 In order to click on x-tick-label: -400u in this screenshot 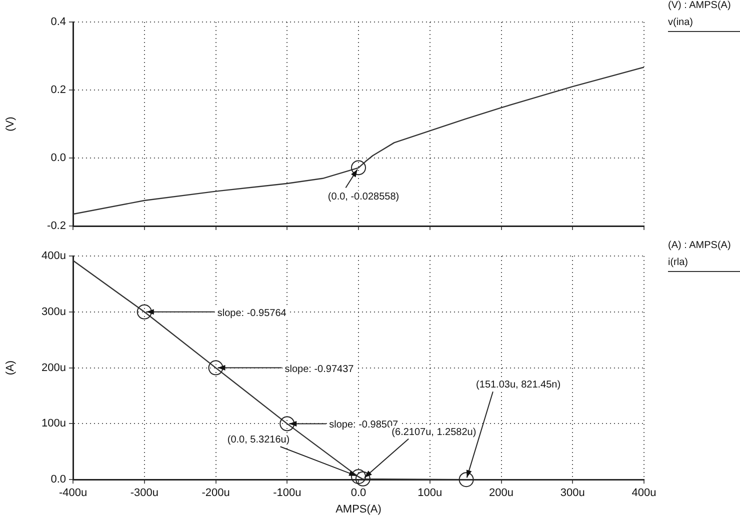, I will do `click(73, 493)`.